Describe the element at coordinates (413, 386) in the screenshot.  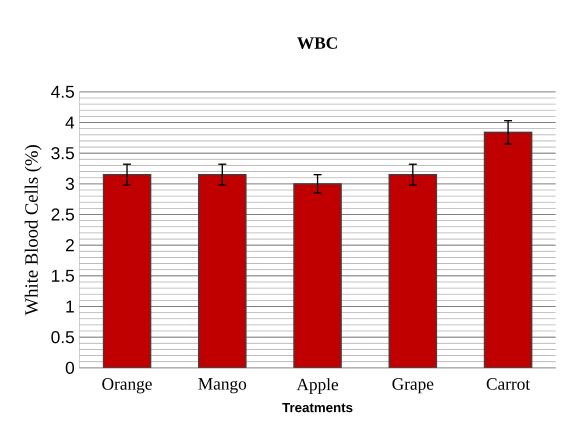
I see `x-tick-label: Grape` at that location.